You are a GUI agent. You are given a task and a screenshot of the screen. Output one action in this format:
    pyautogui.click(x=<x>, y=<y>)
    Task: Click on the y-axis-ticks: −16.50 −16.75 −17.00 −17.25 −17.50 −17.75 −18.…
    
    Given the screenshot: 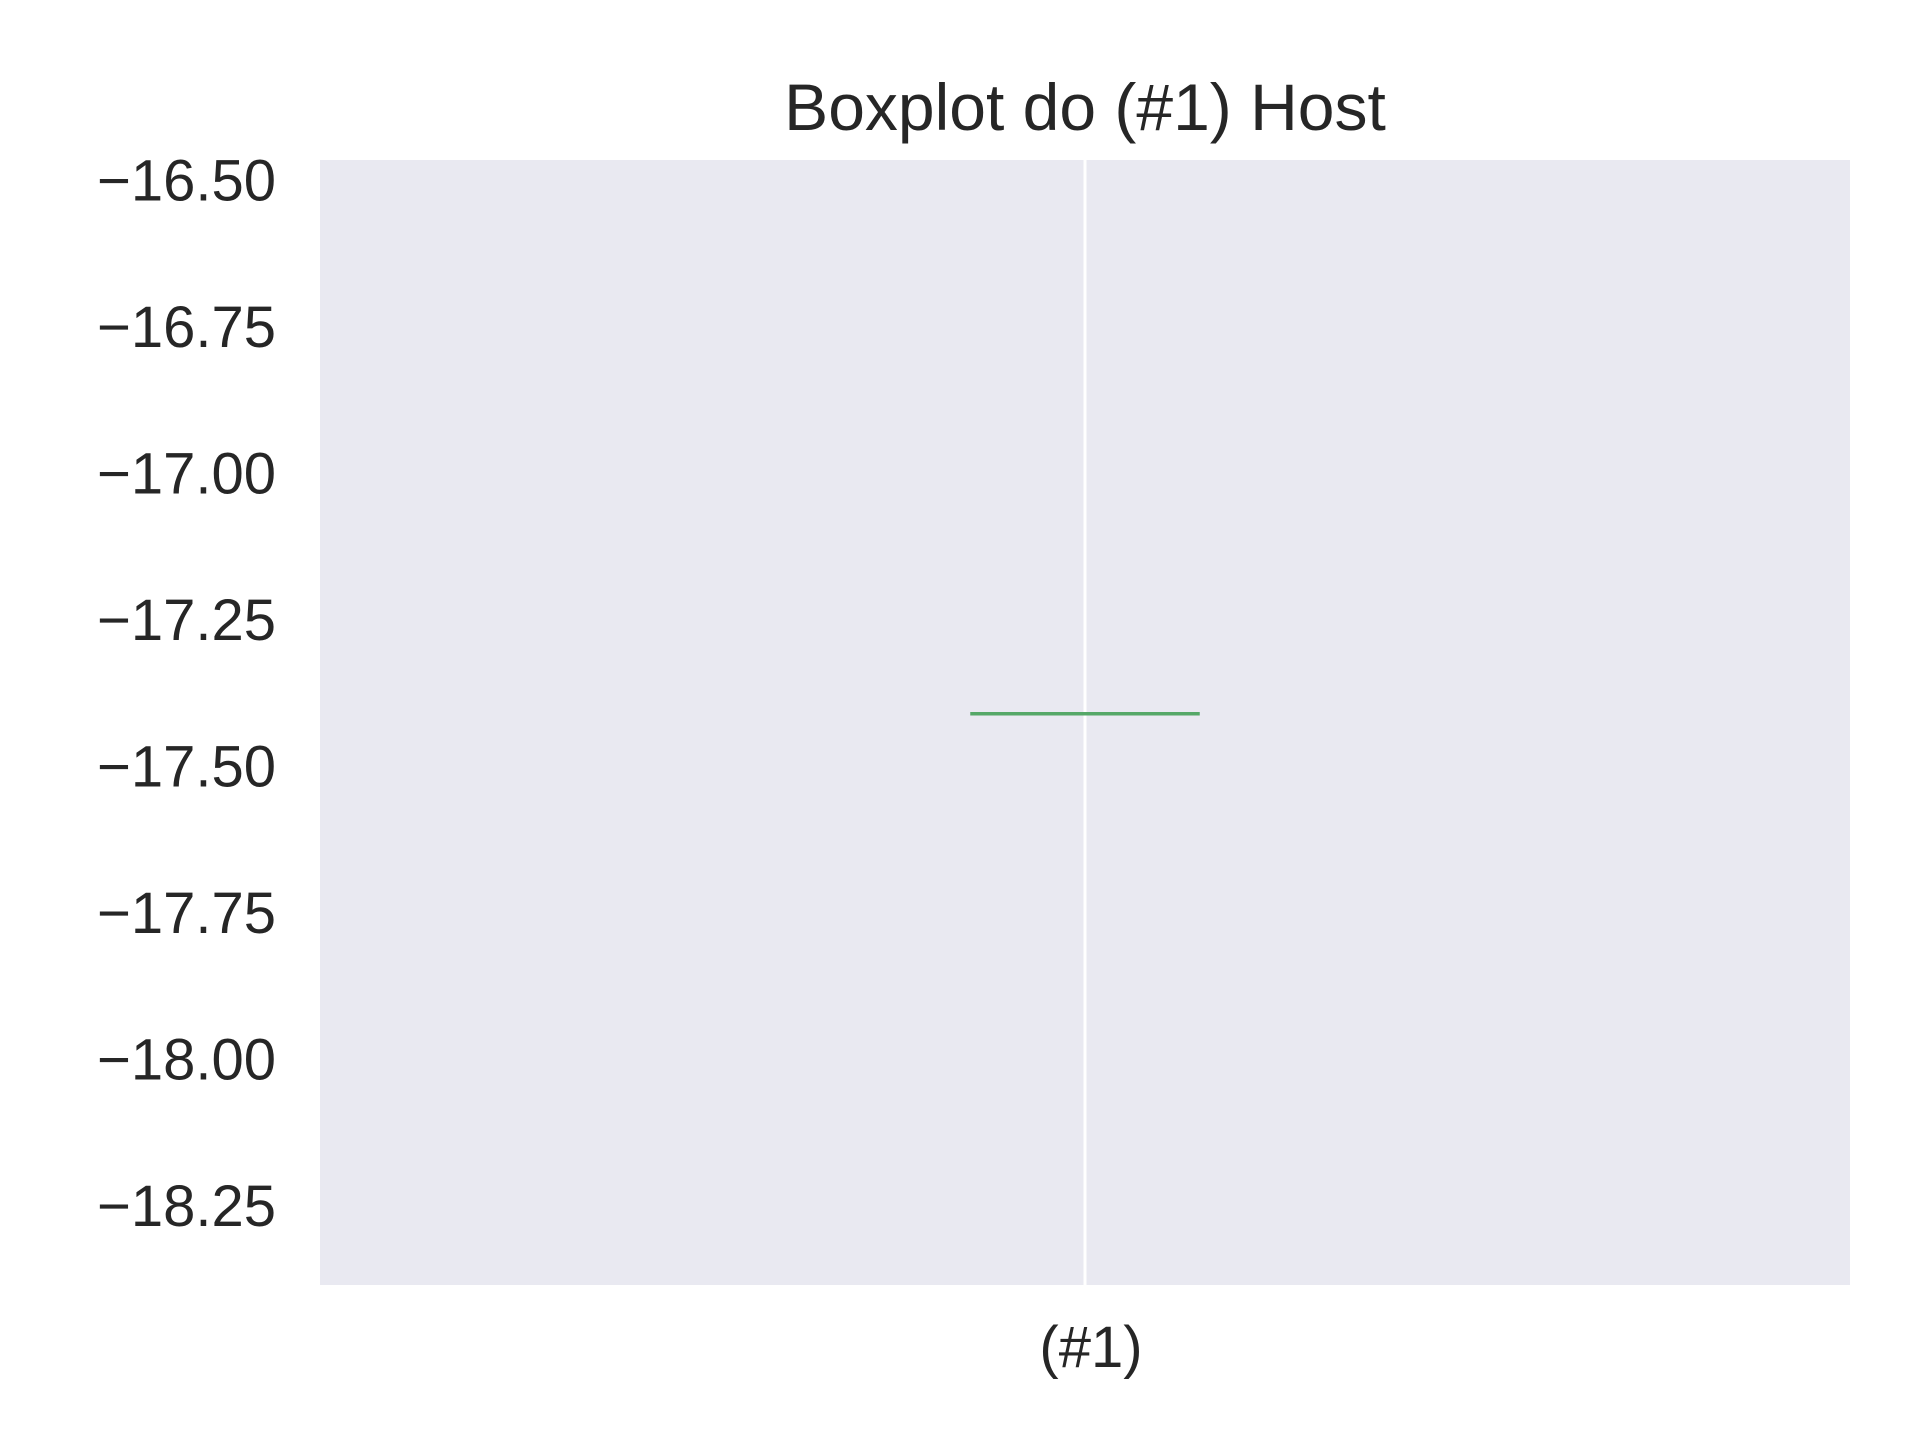 What is the action you would take?
    pyautogui.click(x=186, y=694)
    